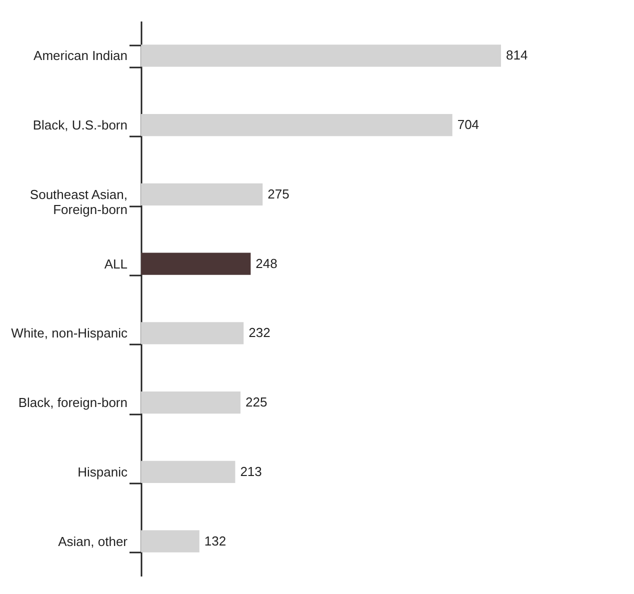  I want to click on data-label: 704, so click(468, 124).